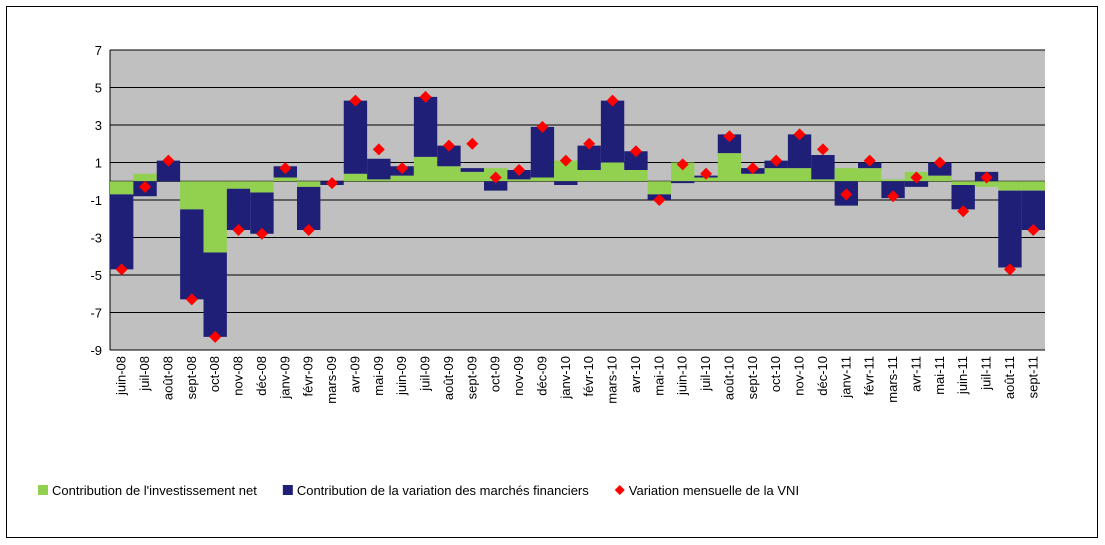  What do you see at coordinates (96, 350) in the screenshot?
I see `y-tick-label: -9` at bounding box center [96, 350].